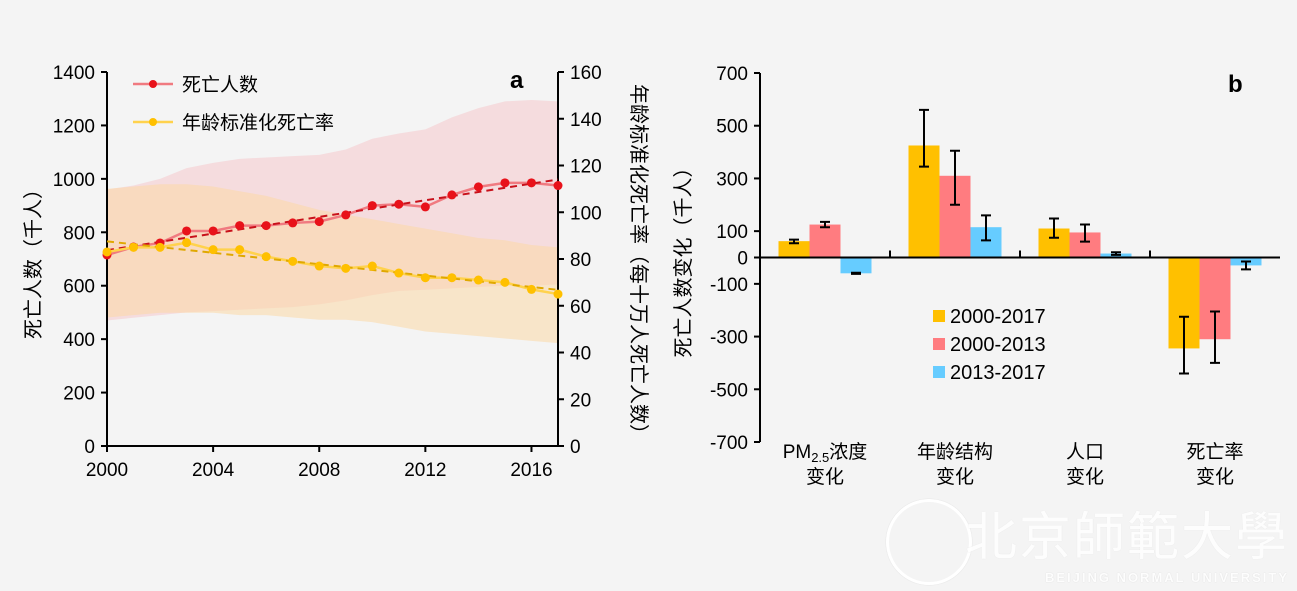 This screenshot has width=1297, height=591. What do you see at coordinates (580, 354) in the screenshot?
I see `right-tick-label: 40` at bounding box center [580, 354].